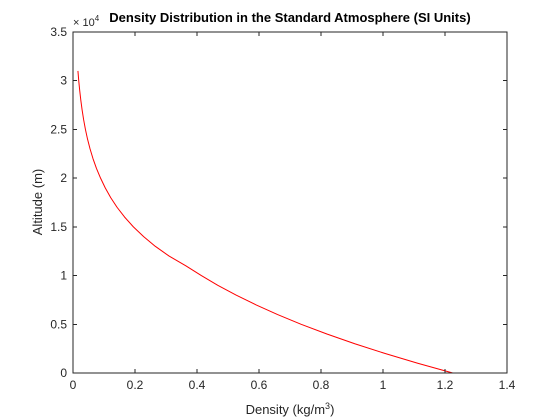 This screenshot has width=560, height=420. What do you see at coordinates (58, 324) in the screenshot?
I see `y-tick-label: 0.5` at bounding box center [58, 324].